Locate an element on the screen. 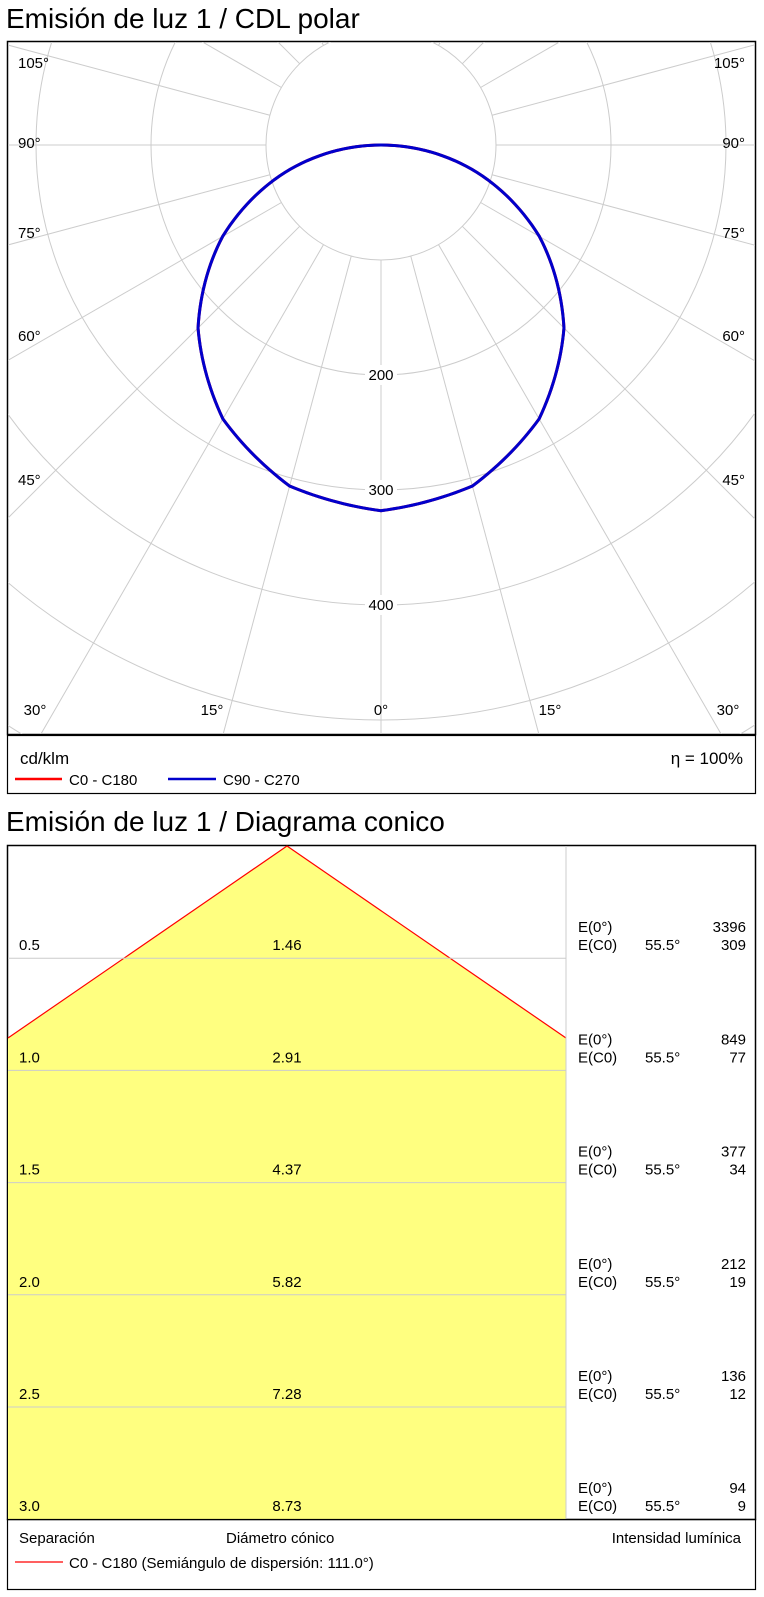  row-ec0-value: 12 is located at coordinates (737, 1394).